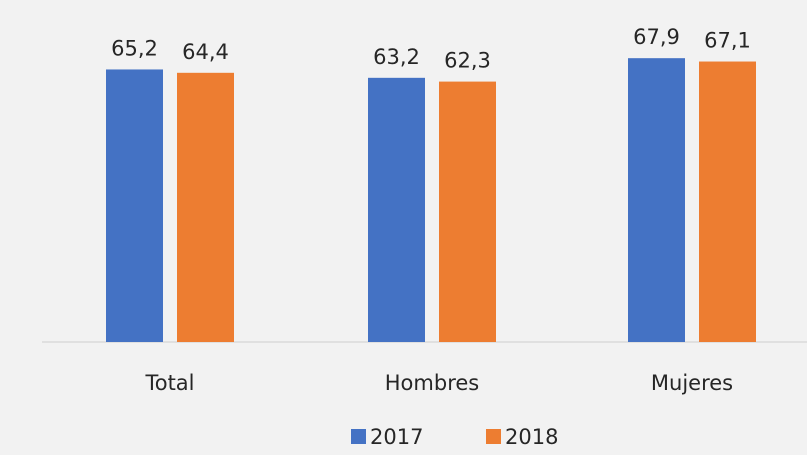 This screenshot has height=455, width=807. What do you see at coordinates (205, 207) in the screenshot?
I see `bar-total-2018` at bounding box center [205, 207].